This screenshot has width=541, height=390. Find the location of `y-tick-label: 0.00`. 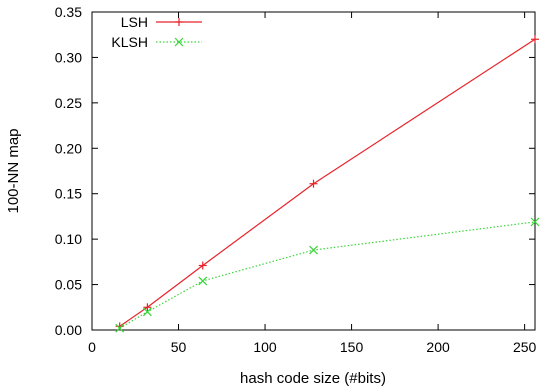

y-tick-label: 0.00 is located at coordinates (68, 330).